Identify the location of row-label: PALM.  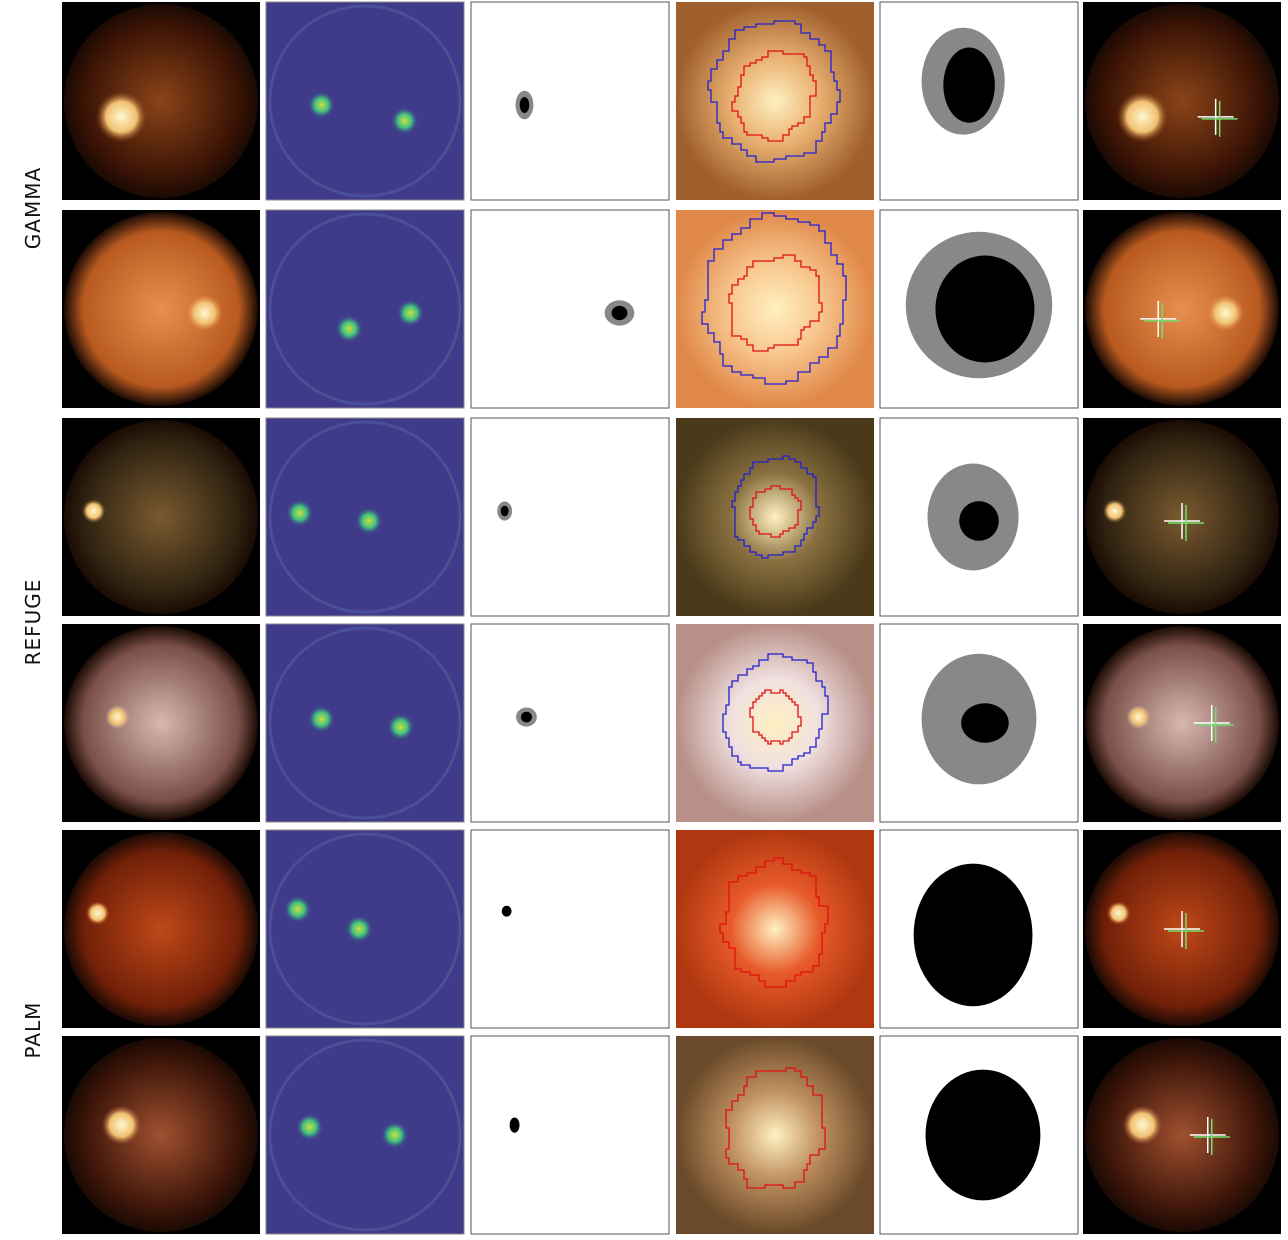
(33, 1030).